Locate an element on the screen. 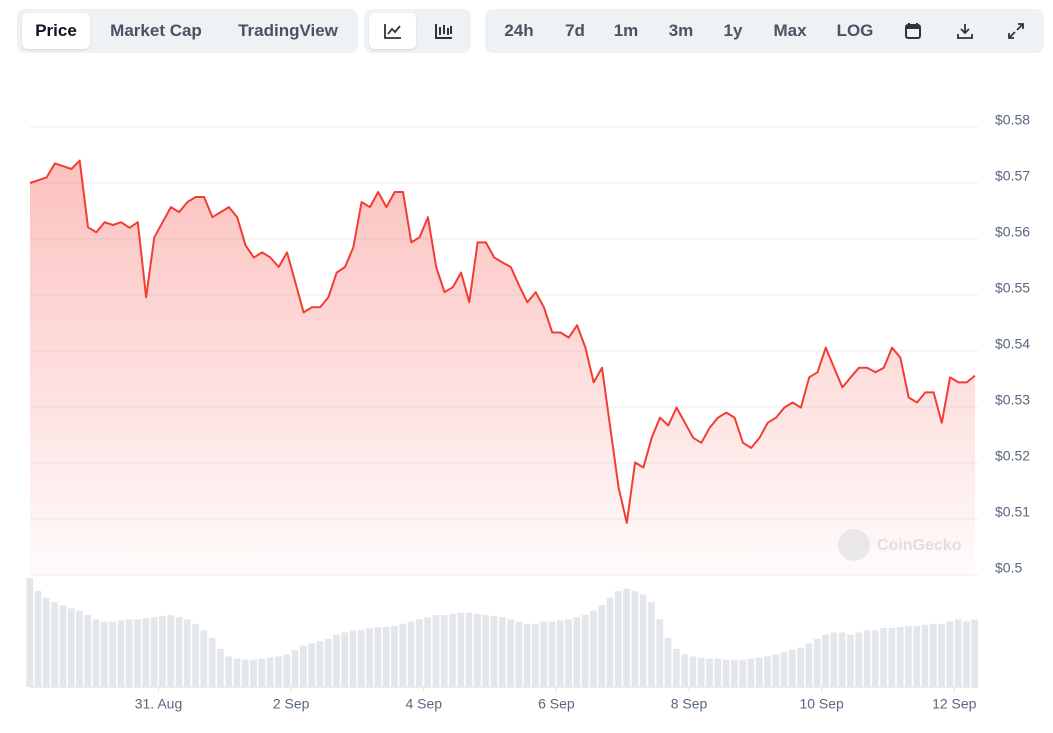 This screenshot has width=1053, height=733. line-icon is located at coordinates (392, 31).